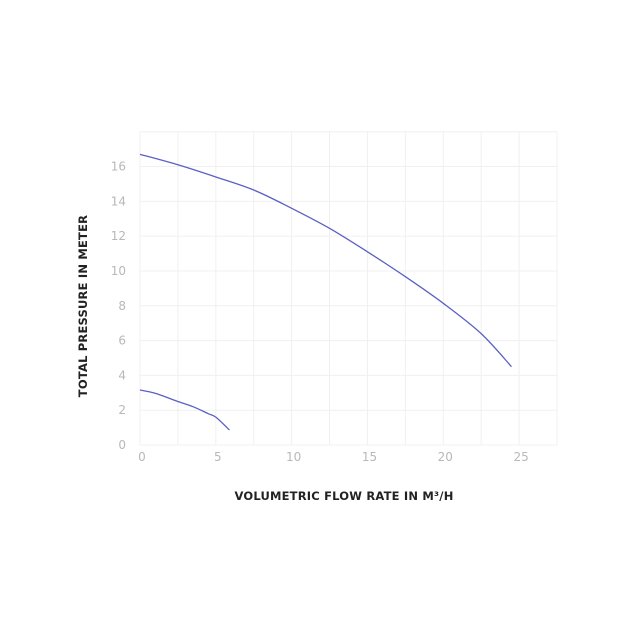 The image size is (640, 640). What do you see at coordinates (293, 457) in the screenshot?
I see `x-tick-label: 10` at bounding box center [293, 457].